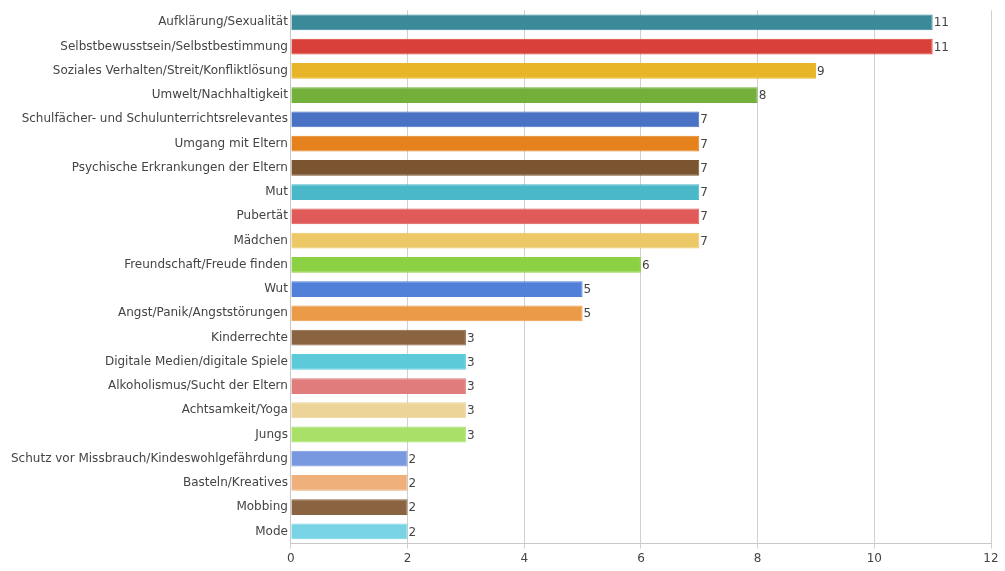 This screenshot has width=1005, height=571. What do you see at coordinates (196, 360) in the screenshot?
I see `y-tick-label: Digitale Medien/digitale Spiele` at bounding box center [196, 360].